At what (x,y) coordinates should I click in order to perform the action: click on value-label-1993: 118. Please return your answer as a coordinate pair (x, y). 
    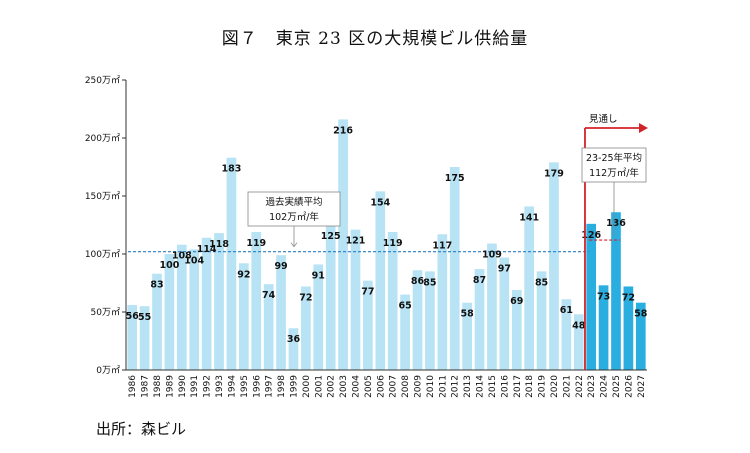
    Looking at the image, I should click on (219, 244).